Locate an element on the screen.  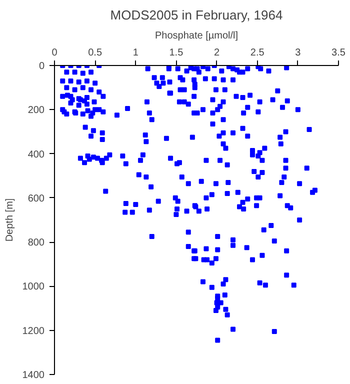
chart-title: MODS2005 in February, 1964 is located at coordinates (196, 15).